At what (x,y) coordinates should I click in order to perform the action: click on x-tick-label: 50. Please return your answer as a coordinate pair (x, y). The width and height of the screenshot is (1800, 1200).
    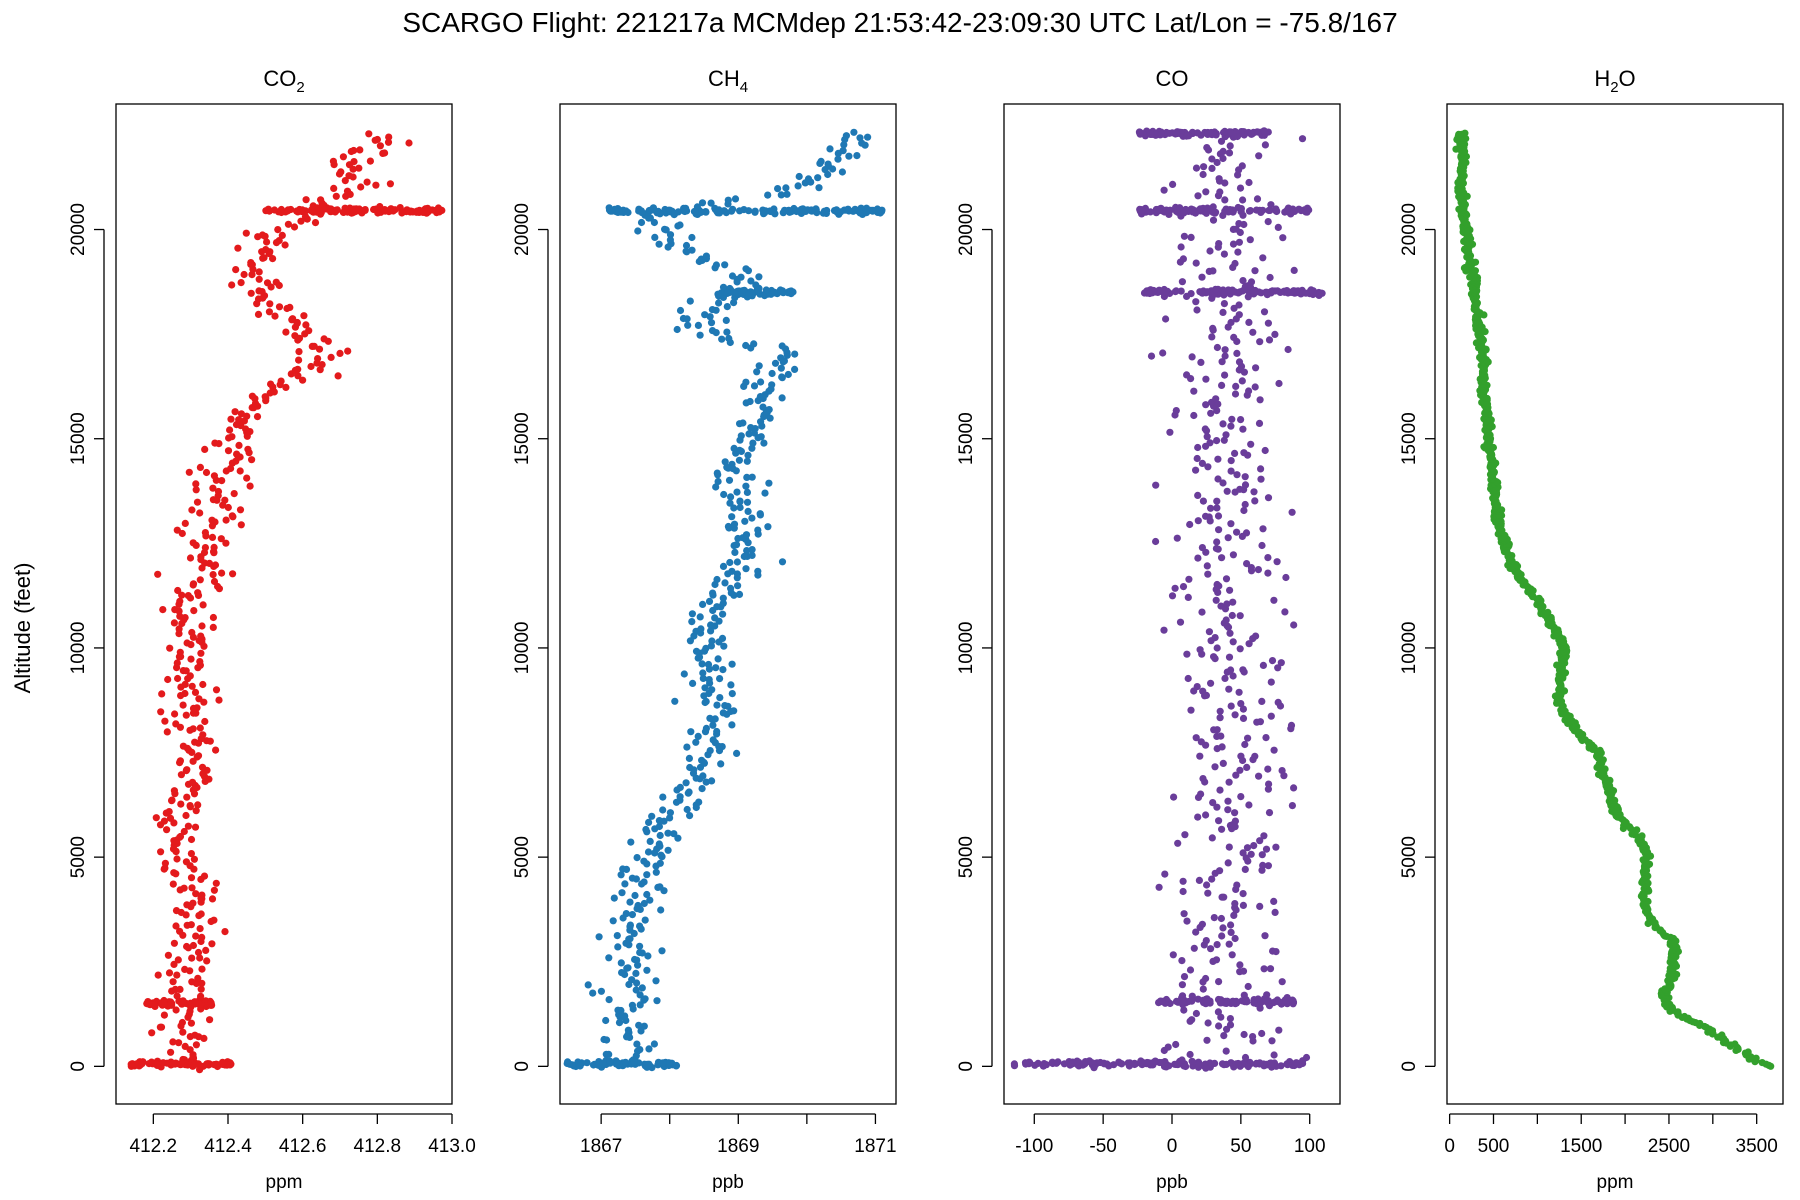
    Looking at the image, I should click on (1240, 1146).